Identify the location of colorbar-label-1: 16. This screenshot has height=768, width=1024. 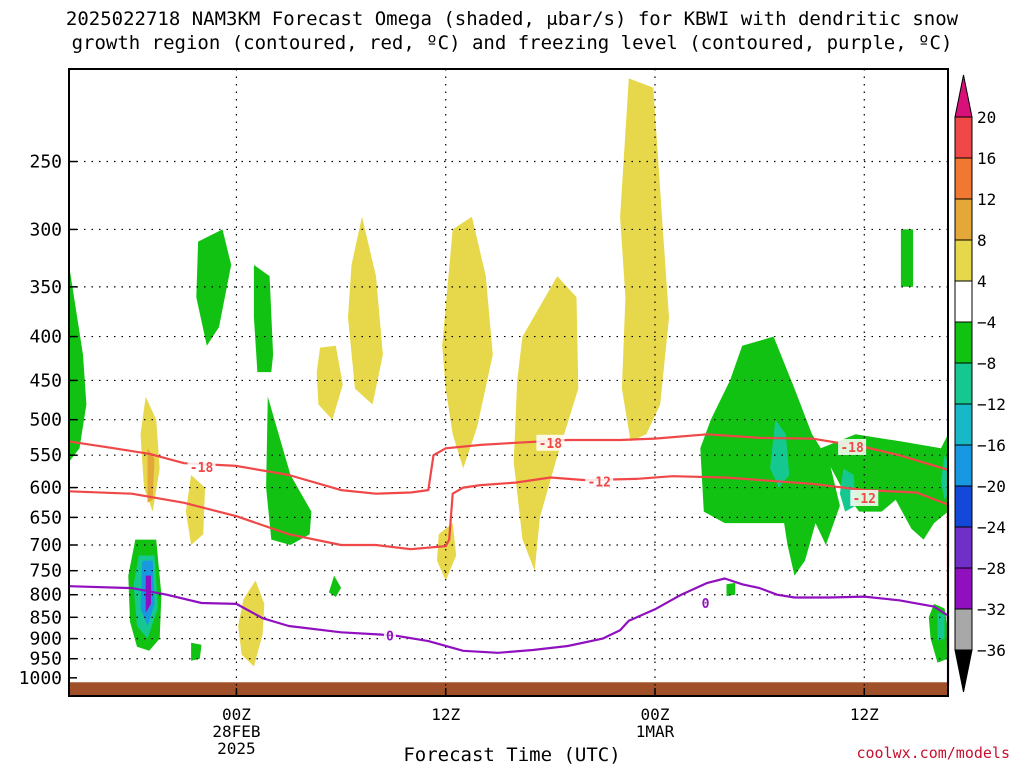
(986, 158).